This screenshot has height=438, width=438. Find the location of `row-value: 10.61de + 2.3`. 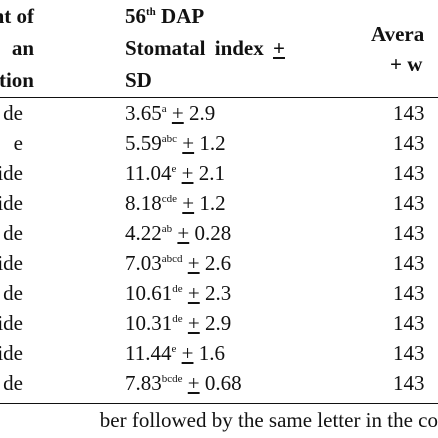

row-value: 10.61de + 2.3 is located at coordinates (178, 293).